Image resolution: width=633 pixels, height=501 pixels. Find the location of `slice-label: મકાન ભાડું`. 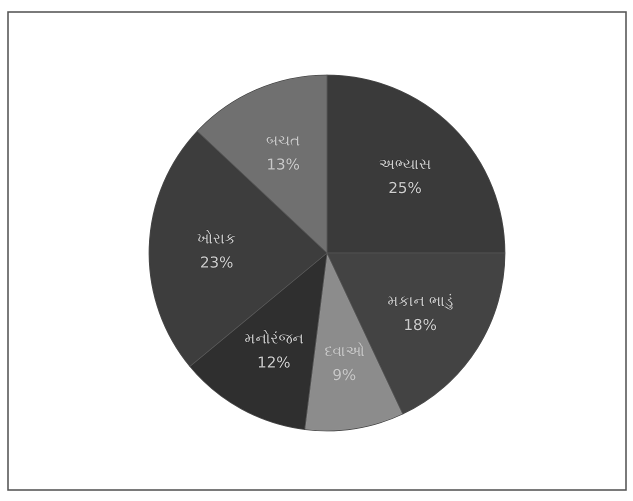

slice-label: મકાન ભાડું is located at coordinates (420, 301).